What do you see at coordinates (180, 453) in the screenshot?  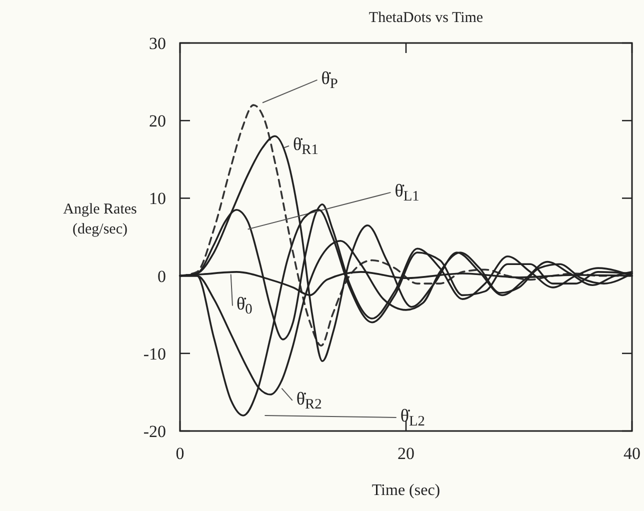 I see `x-tick-label: 0` at bounding box center [180, 453].